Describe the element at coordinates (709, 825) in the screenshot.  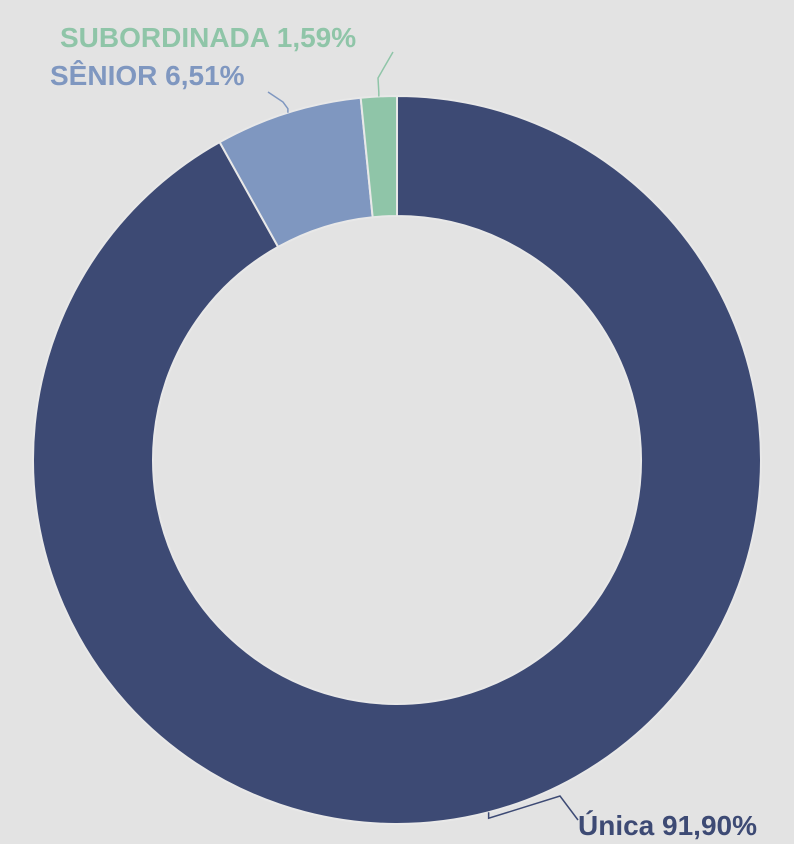
I see `value-label: 91,90%` at that location.